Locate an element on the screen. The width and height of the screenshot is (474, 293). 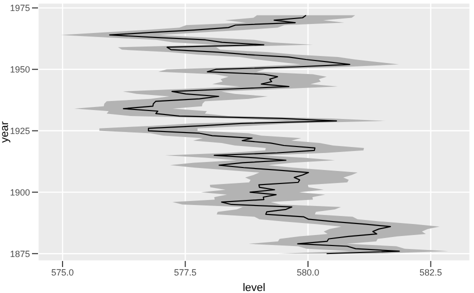
y-tick-label: 1925 is located at coordinates (20, 131).